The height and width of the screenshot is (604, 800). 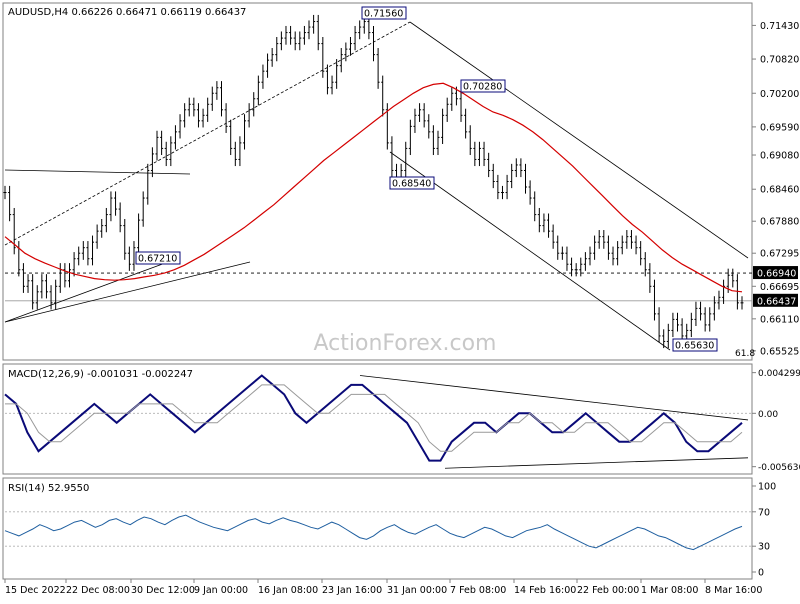 What do you see at coordinates (779, 374) in the screenshot?
I see `macd-tick-label: 0.004299` at bounding box center [779, 374].